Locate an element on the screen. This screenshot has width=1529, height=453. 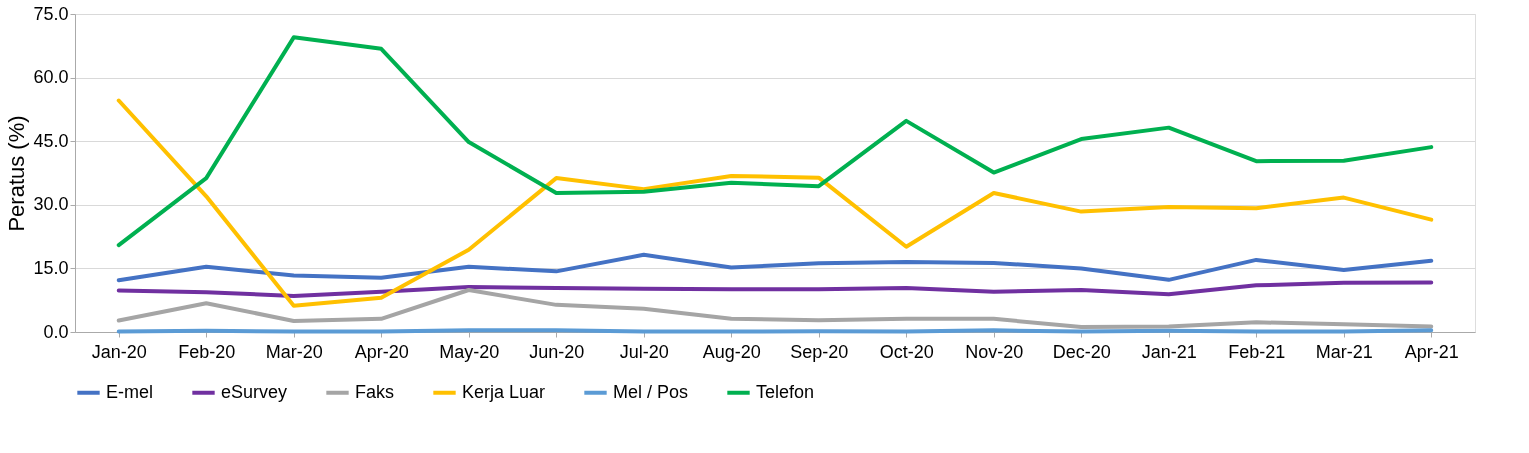
y-tick-label: 15.0 is located at coordinates (51, 267).